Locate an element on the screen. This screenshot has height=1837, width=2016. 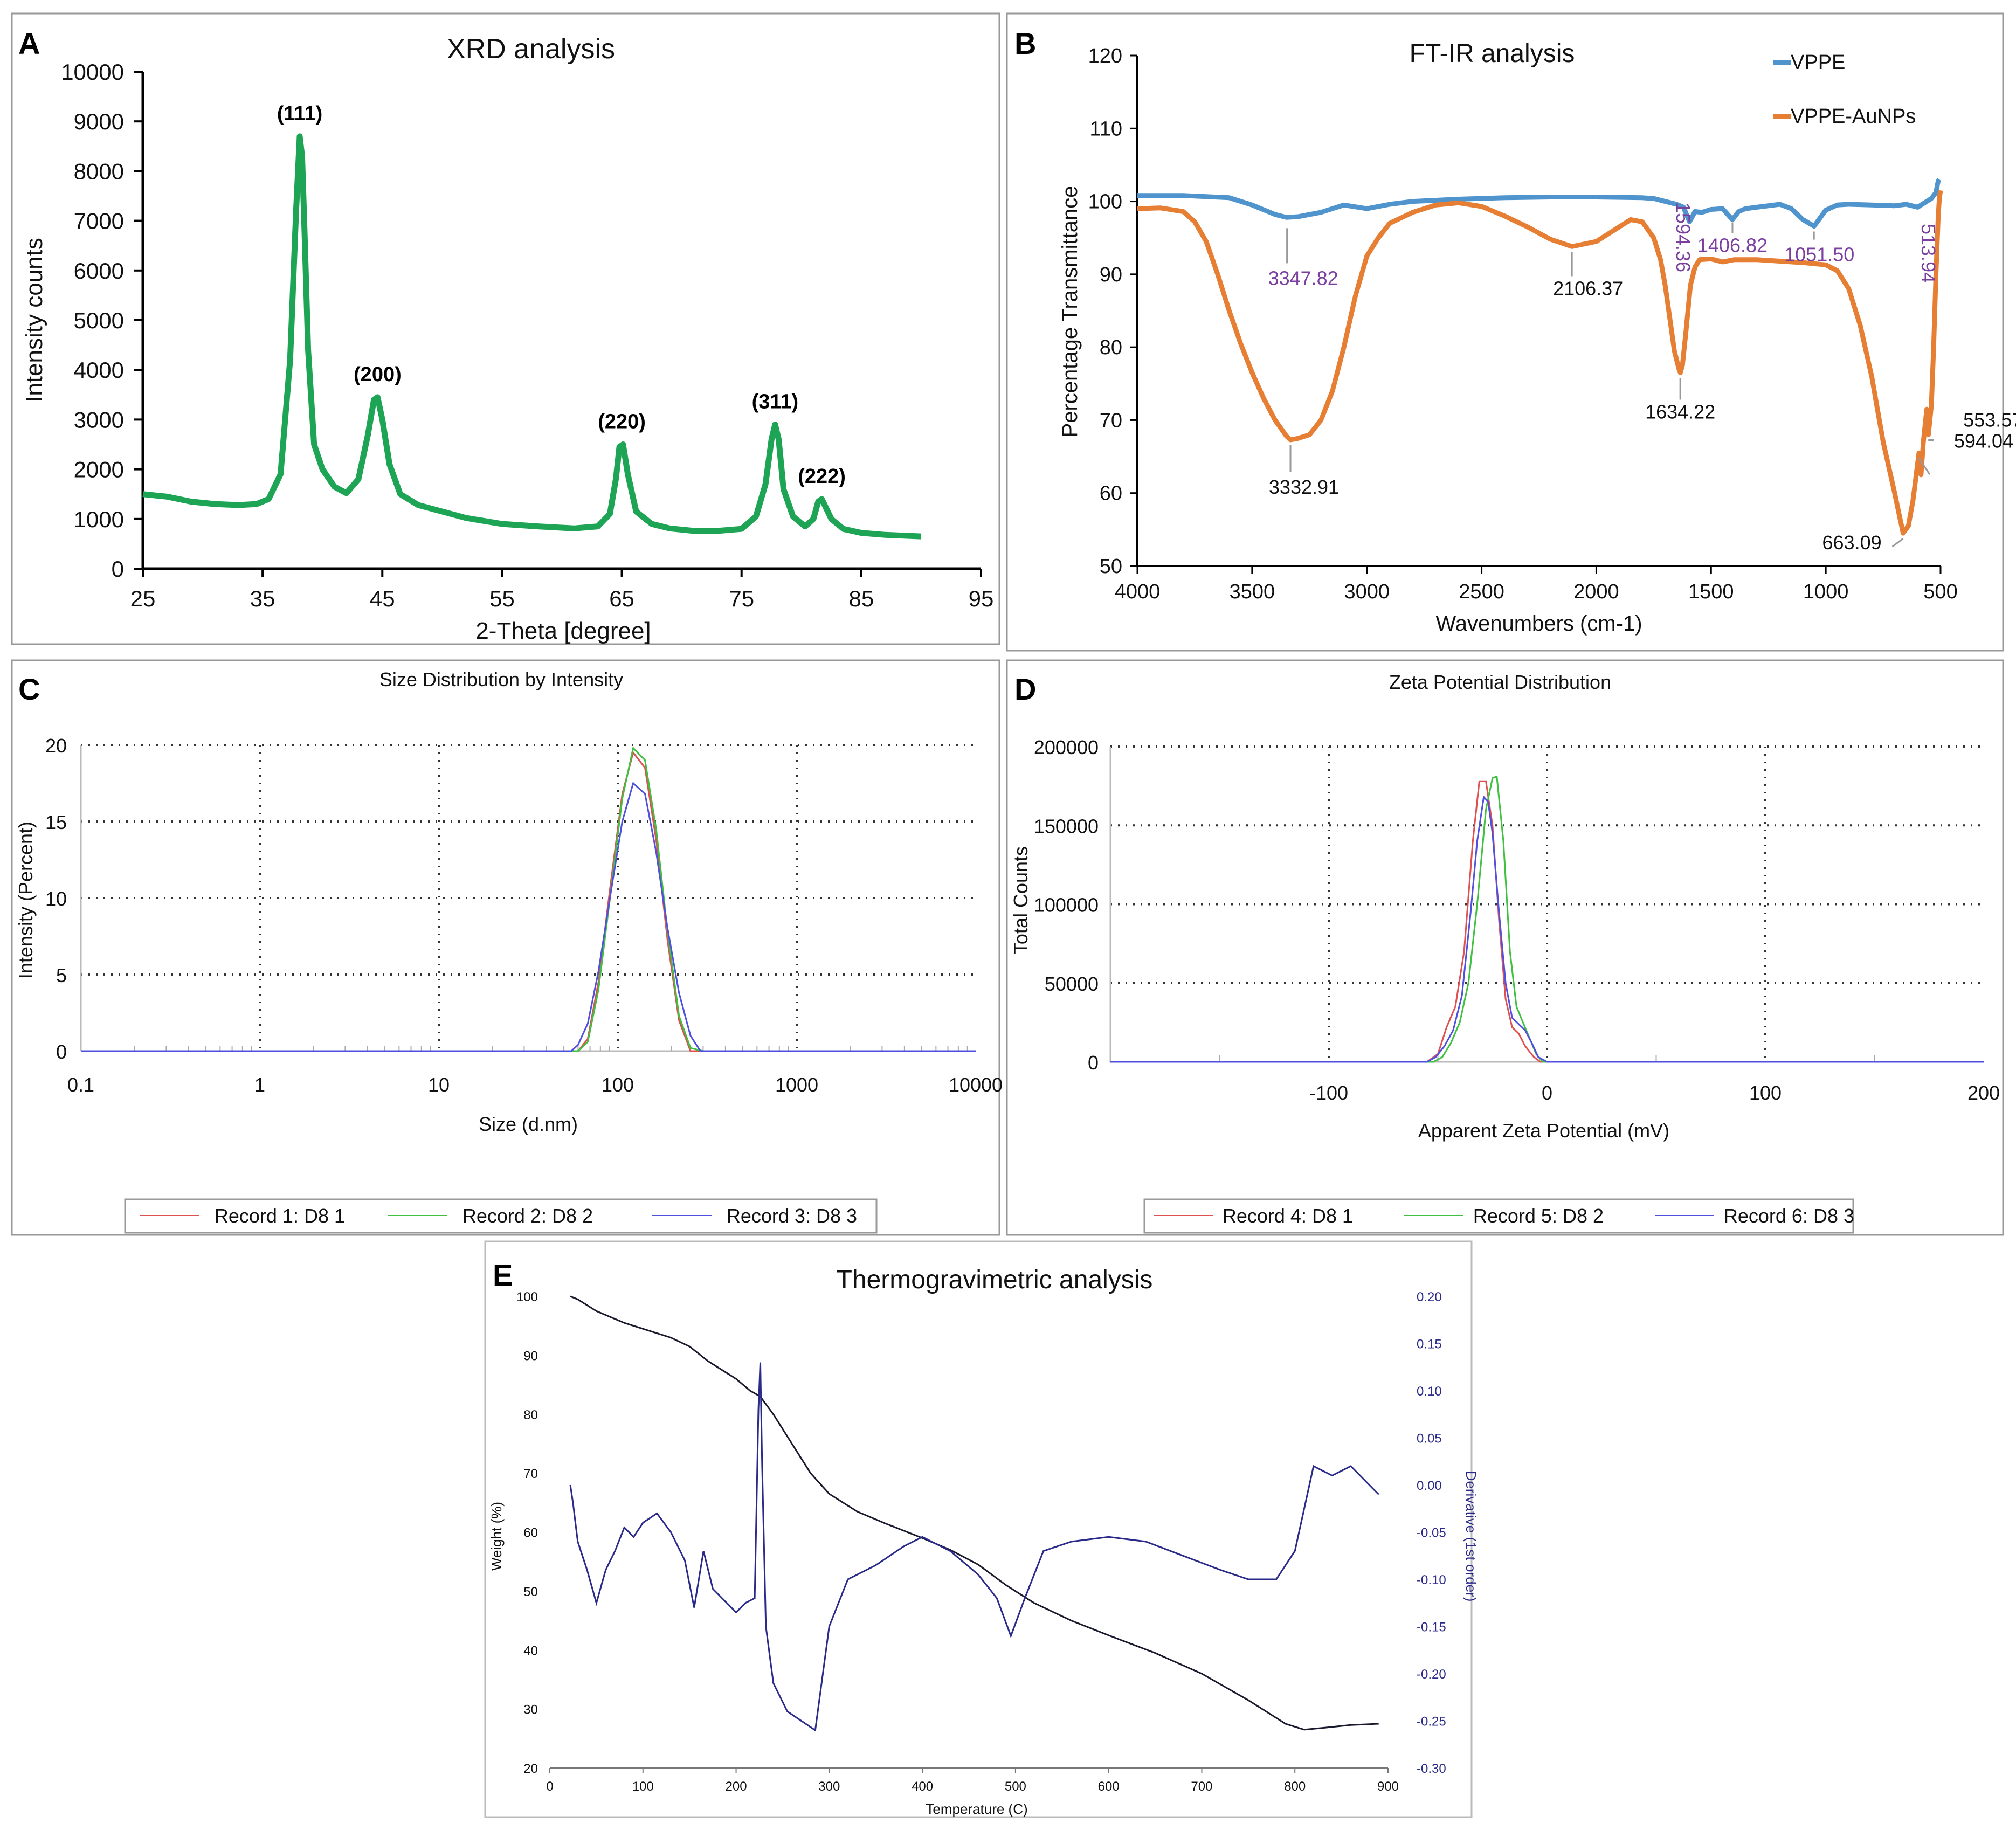
ftir-y-tick-label: 80 is located at coordinates (1111, 347).